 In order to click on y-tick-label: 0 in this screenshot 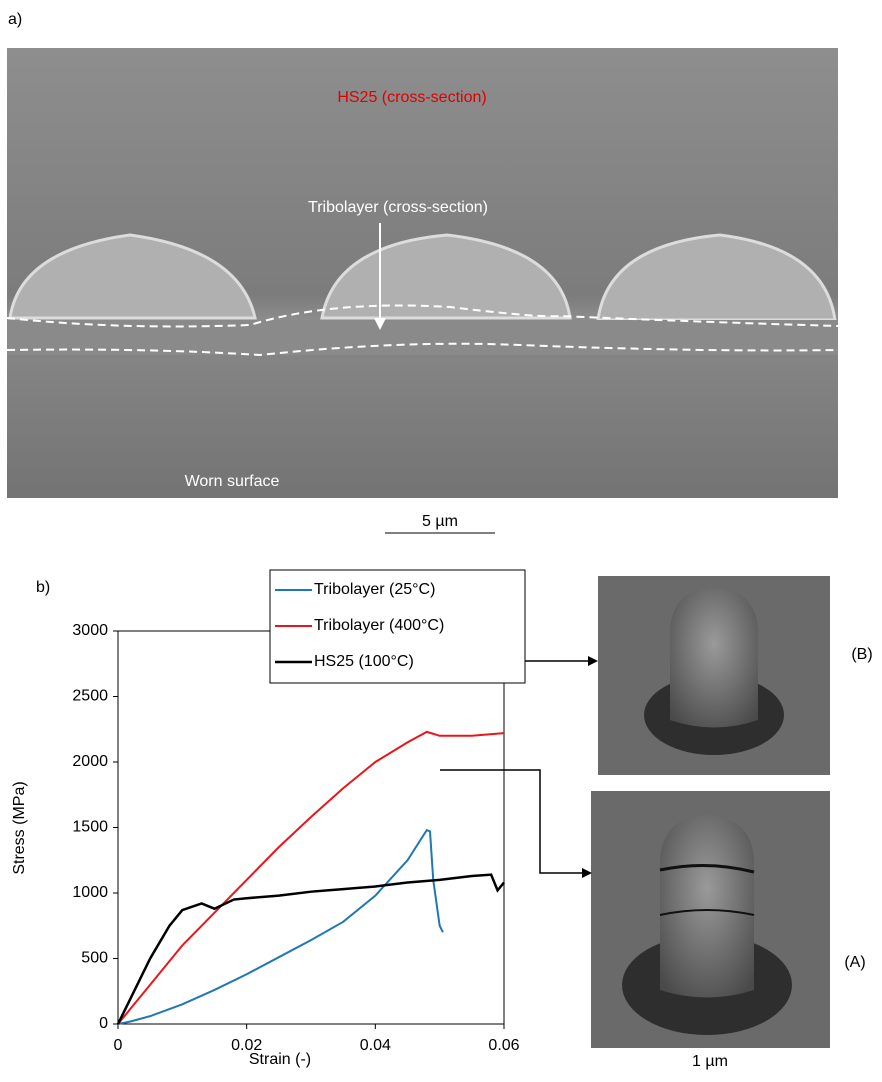, I will do `click(103, 1023)`.